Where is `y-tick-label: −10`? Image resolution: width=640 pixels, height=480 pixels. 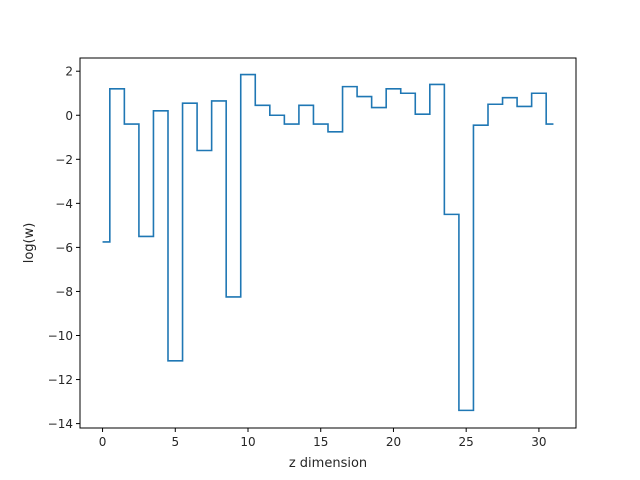
y-tick-label: −10 is located at coordinates (60, 336).